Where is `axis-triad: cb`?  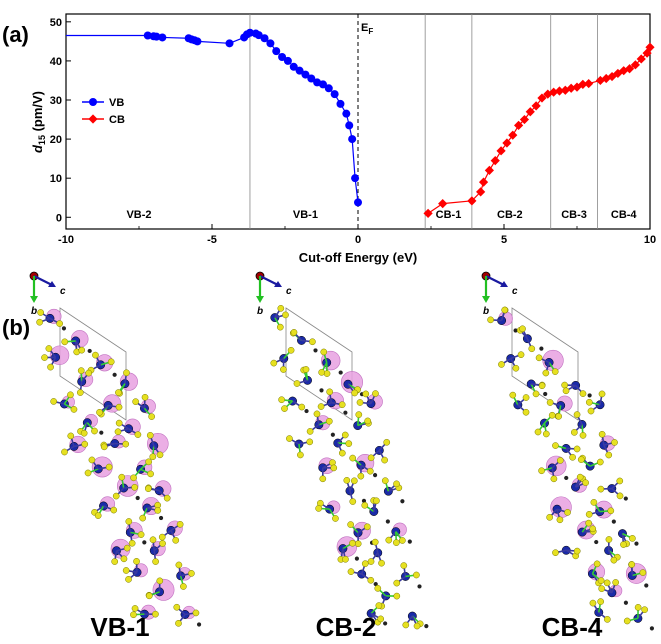
axis-triad: cb is located at coordinates (273, 294).